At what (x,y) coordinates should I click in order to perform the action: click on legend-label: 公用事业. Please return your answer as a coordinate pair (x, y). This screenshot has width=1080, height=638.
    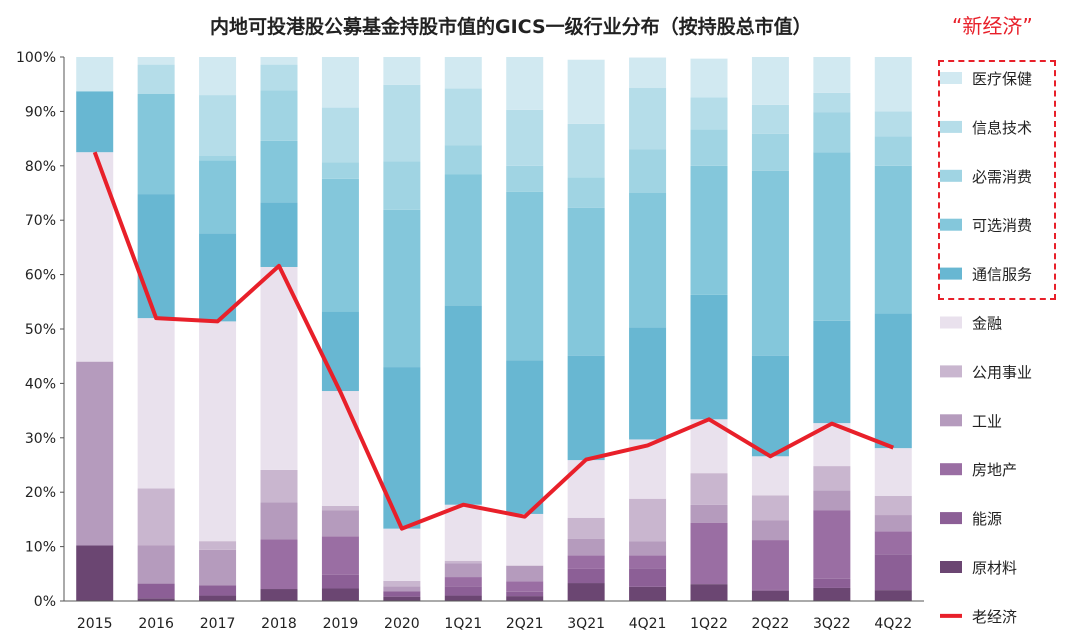
    Looking at the image, I should click on (1002, 372).